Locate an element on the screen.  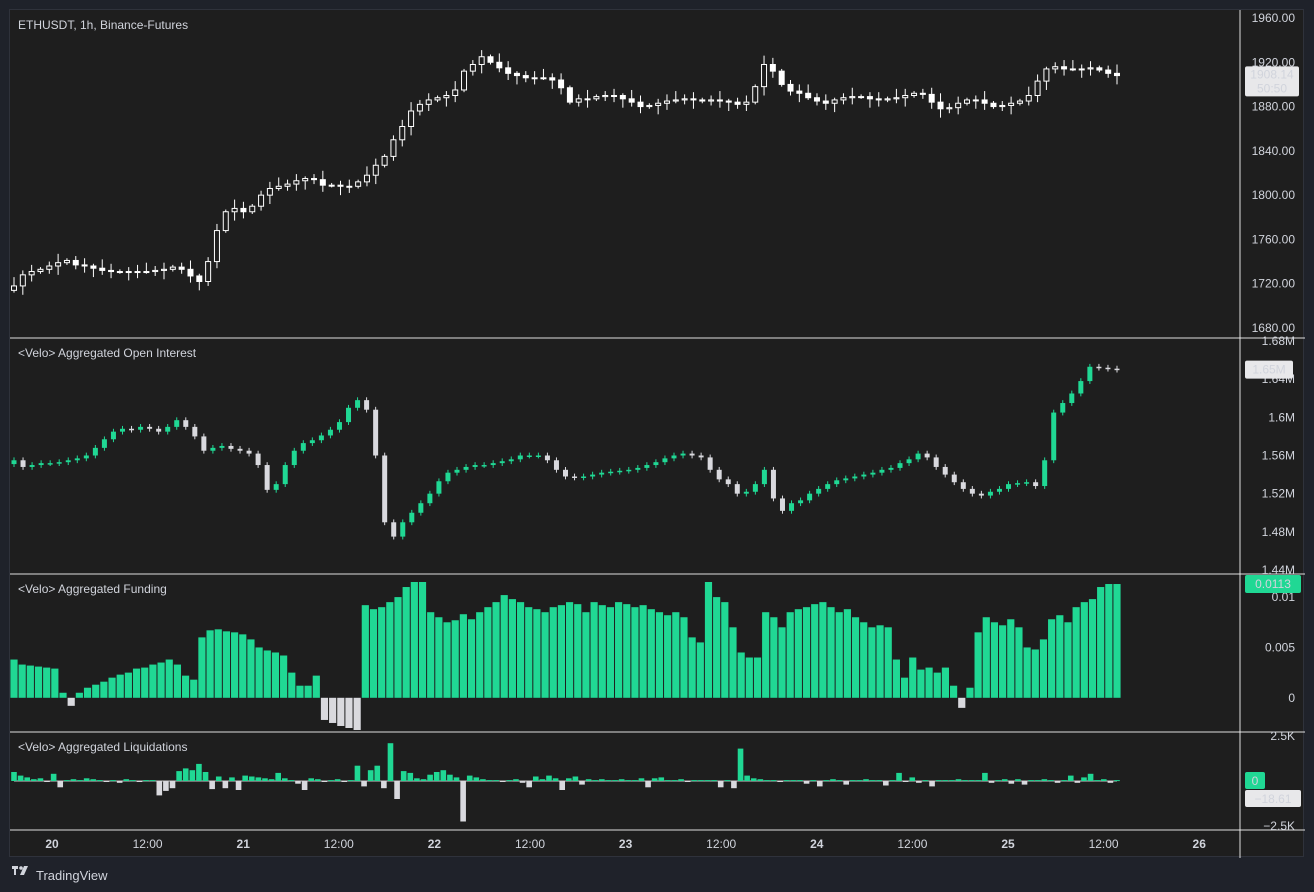
brand-text: TradingView is located at coordinates (72, 875).